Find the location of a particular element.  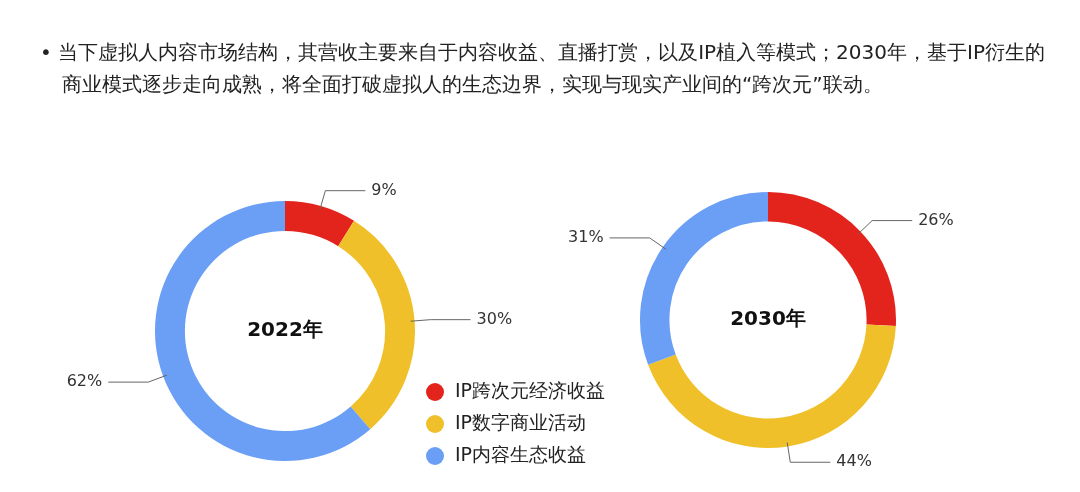

text: 2030年 is located at coordinates (768, 318).